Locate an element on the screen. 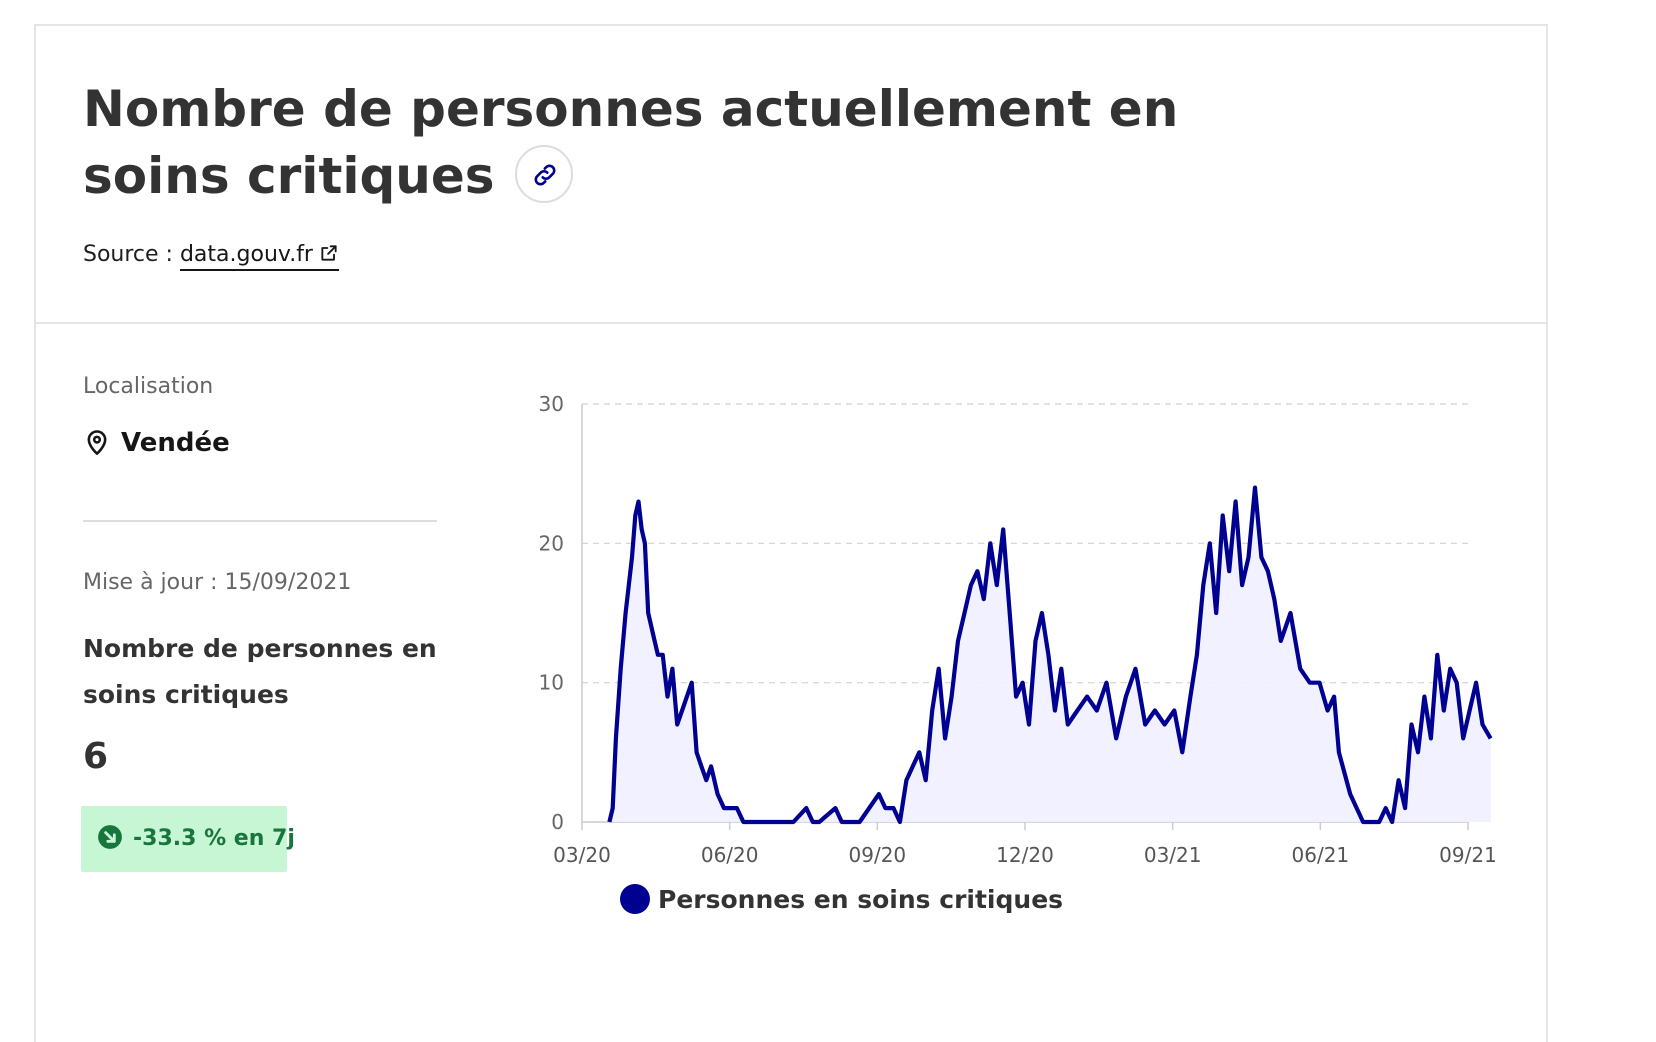  location-name: Vendée is located at coordinates (175, 443).